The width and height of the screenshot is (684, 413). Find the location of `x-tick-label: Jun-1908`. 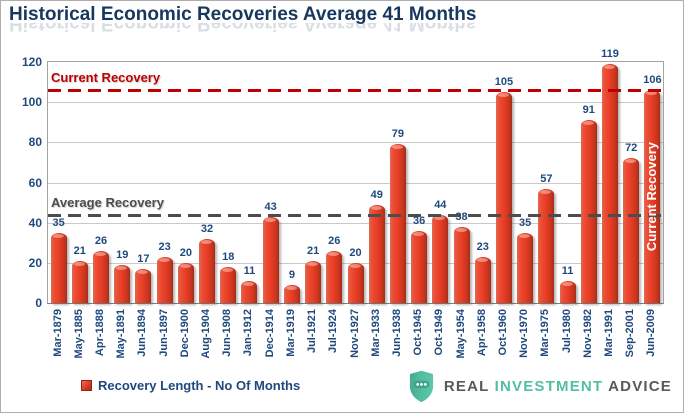

x-tick-label: Jun-1908 is located at coordinates (227, 333).